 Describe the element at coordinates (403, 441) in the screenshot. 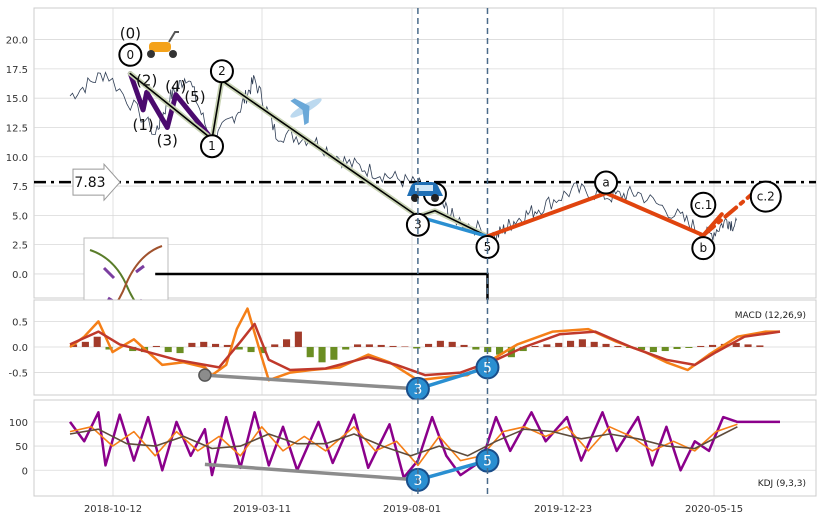

I see `series-d` at that location.